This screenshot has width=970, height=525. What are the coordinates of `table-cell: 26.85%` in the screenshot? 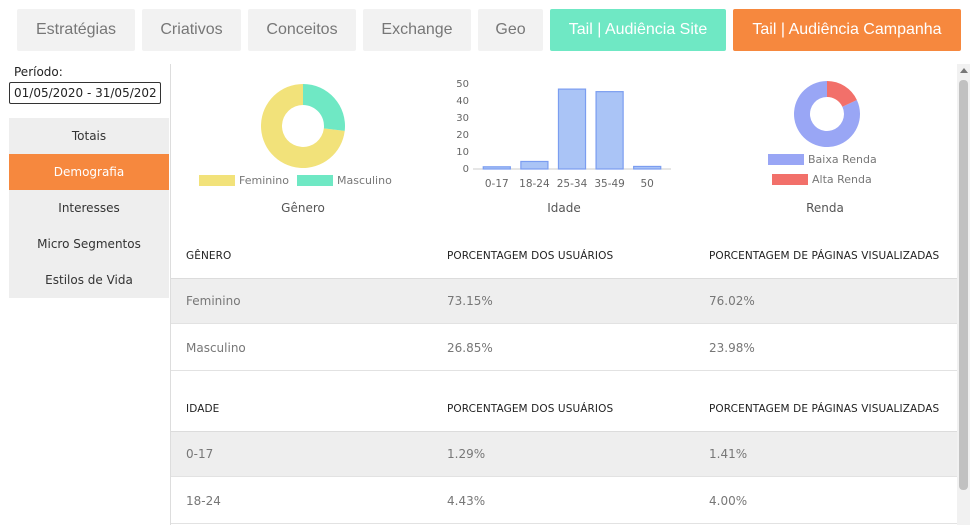 It's located at (470, 347).